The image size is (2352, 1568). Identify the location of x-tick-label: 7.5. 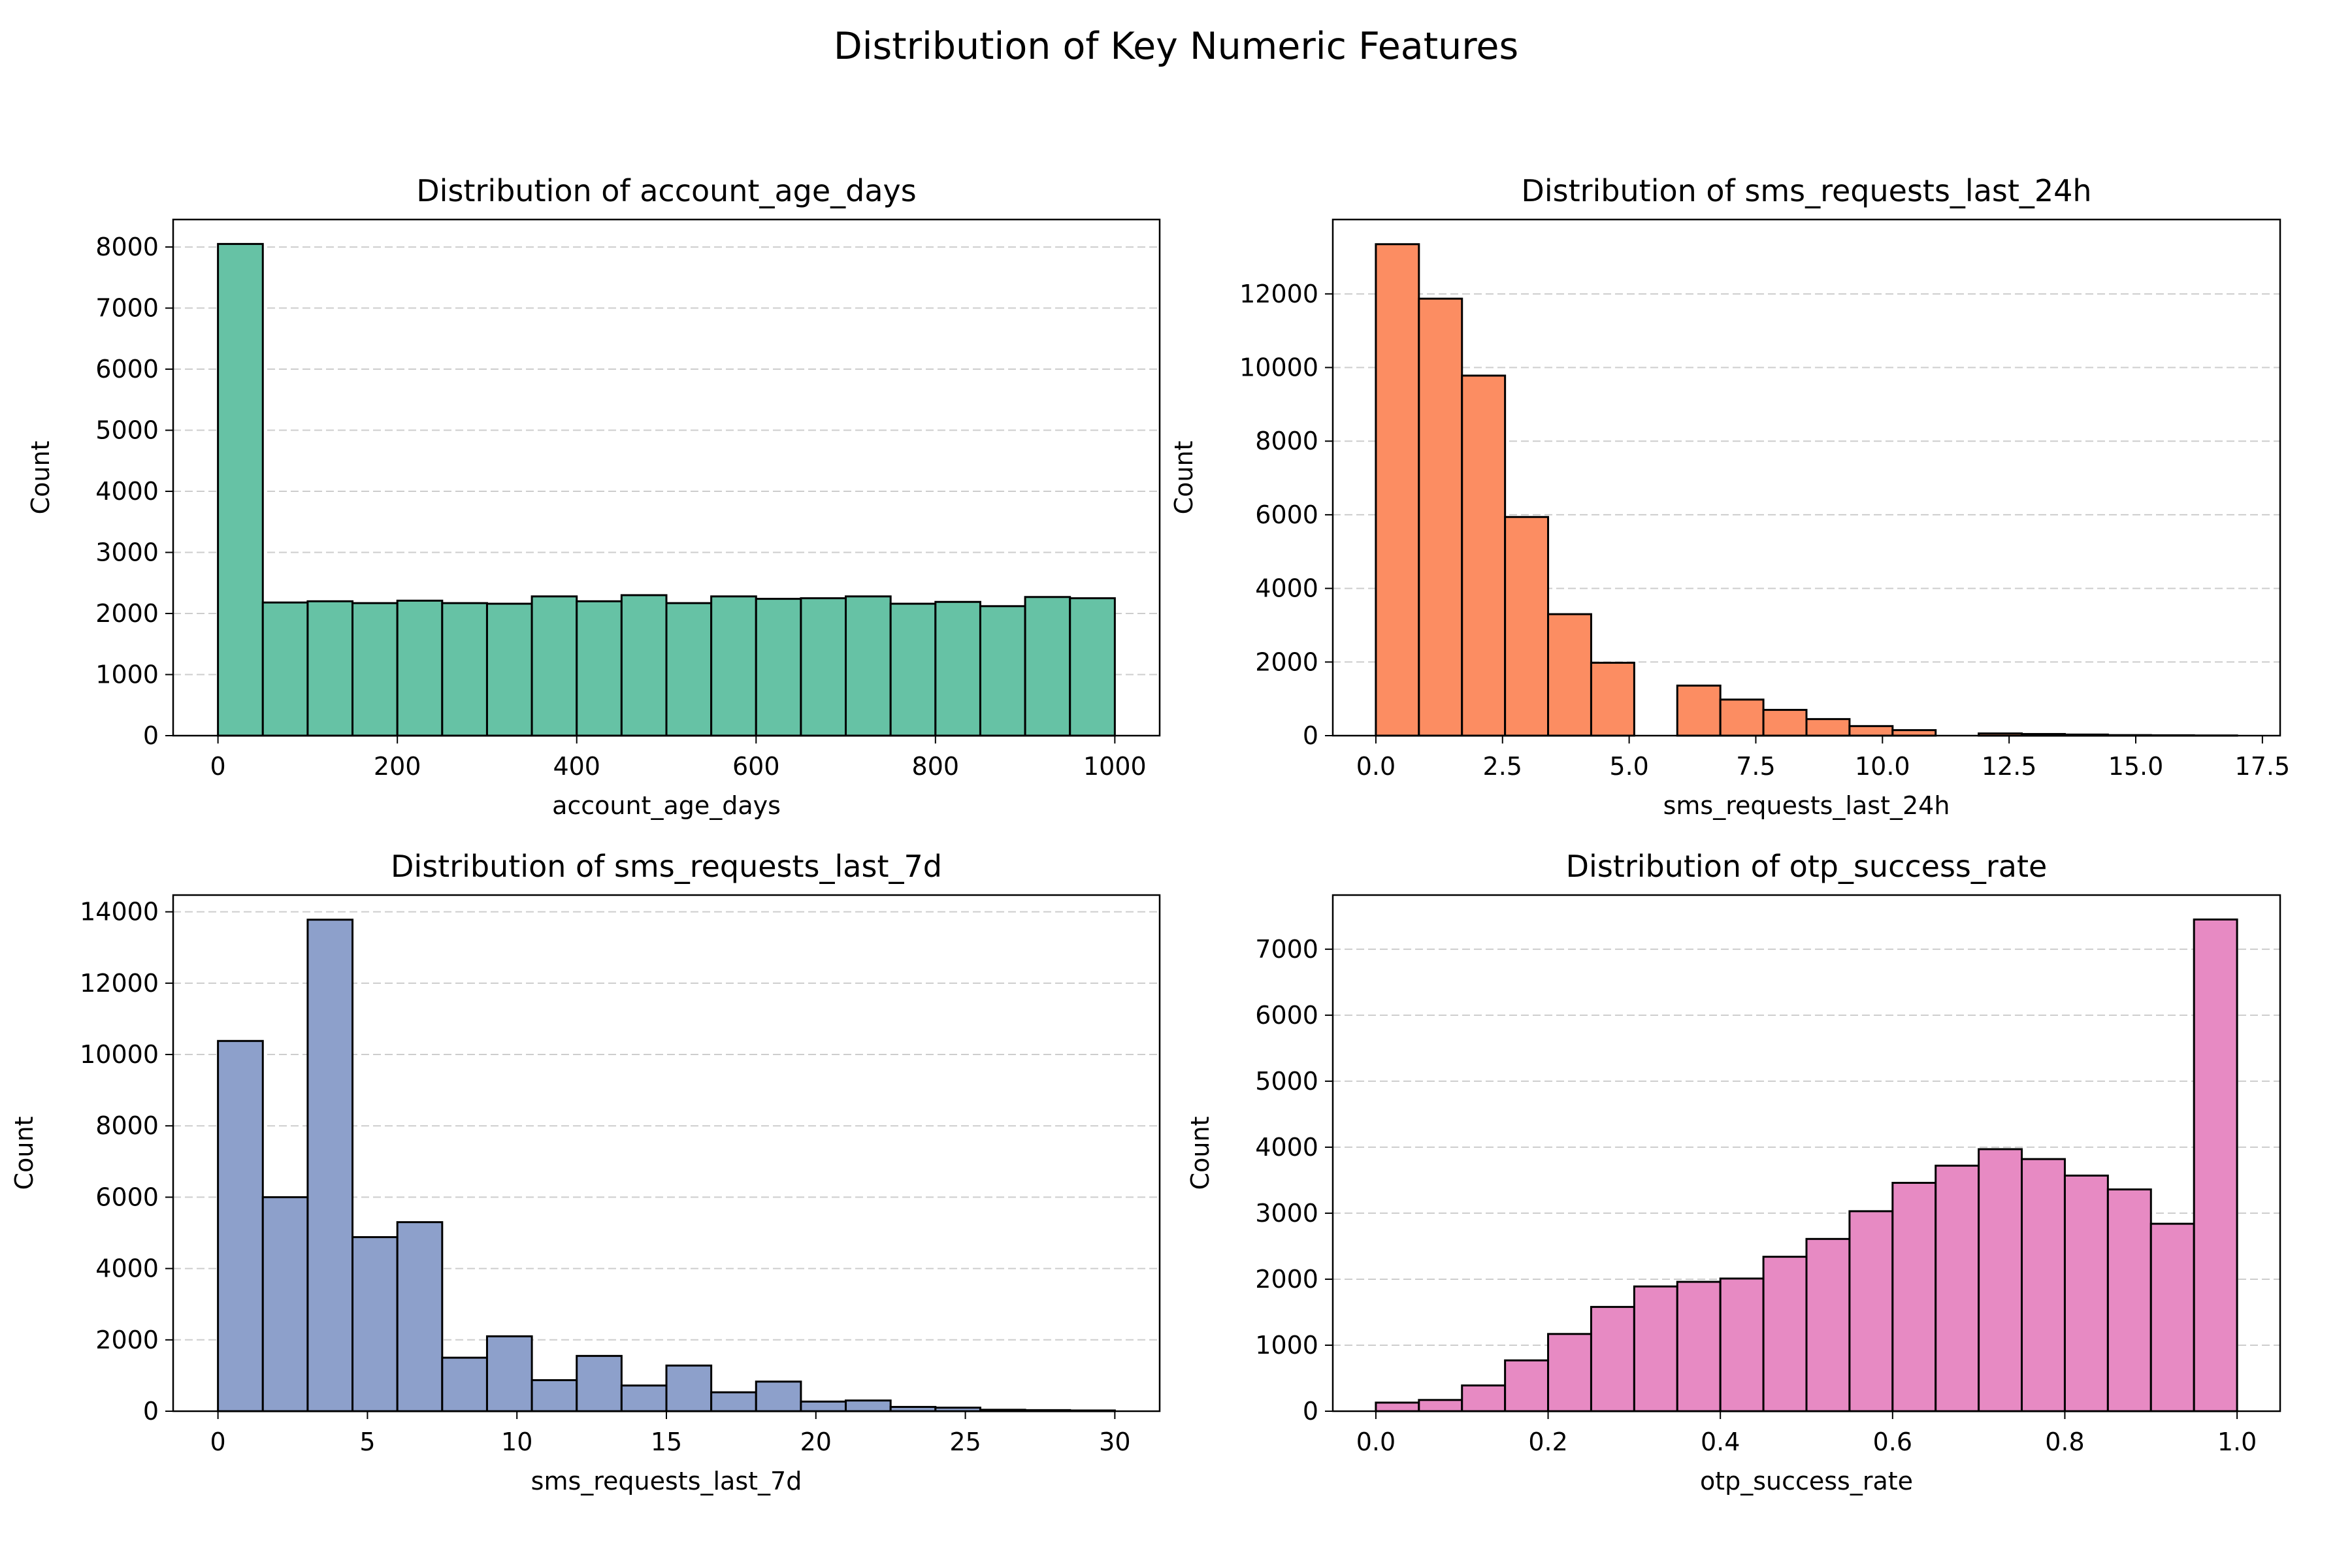
(1755, 766).